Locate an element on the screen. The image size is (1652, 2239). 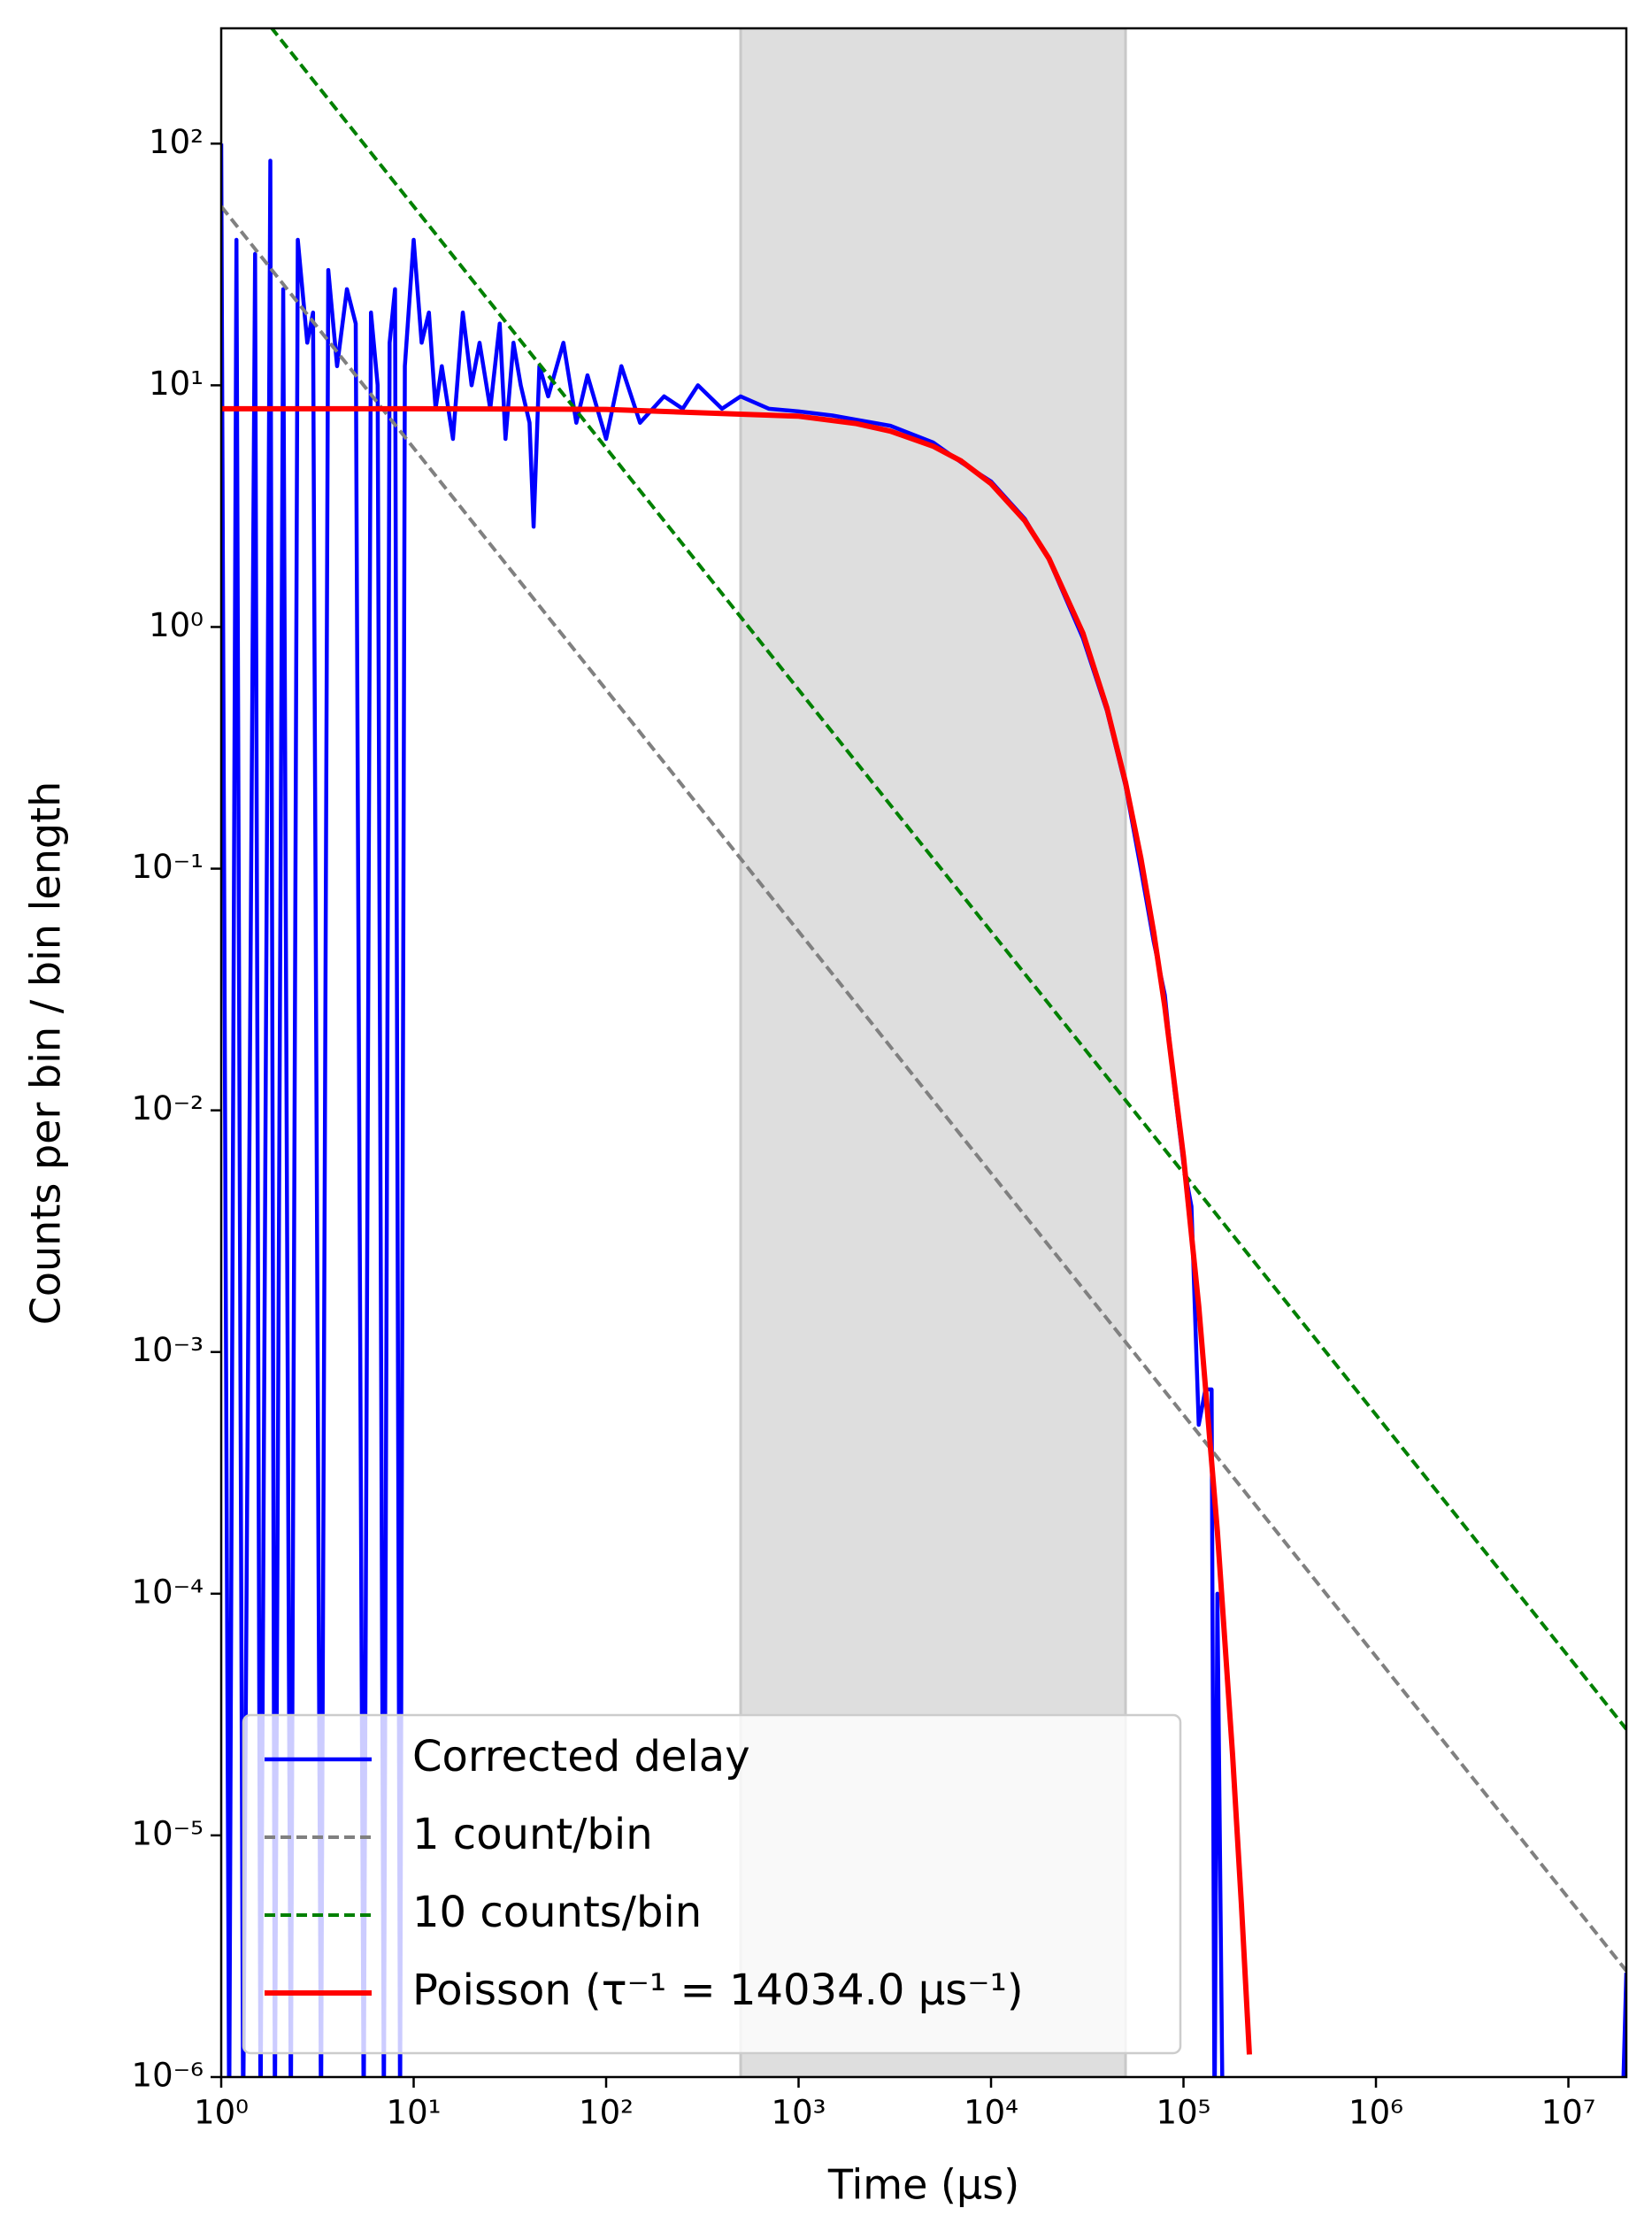
x-tick-label: 10¹ is located at coordinates (414, 2113).